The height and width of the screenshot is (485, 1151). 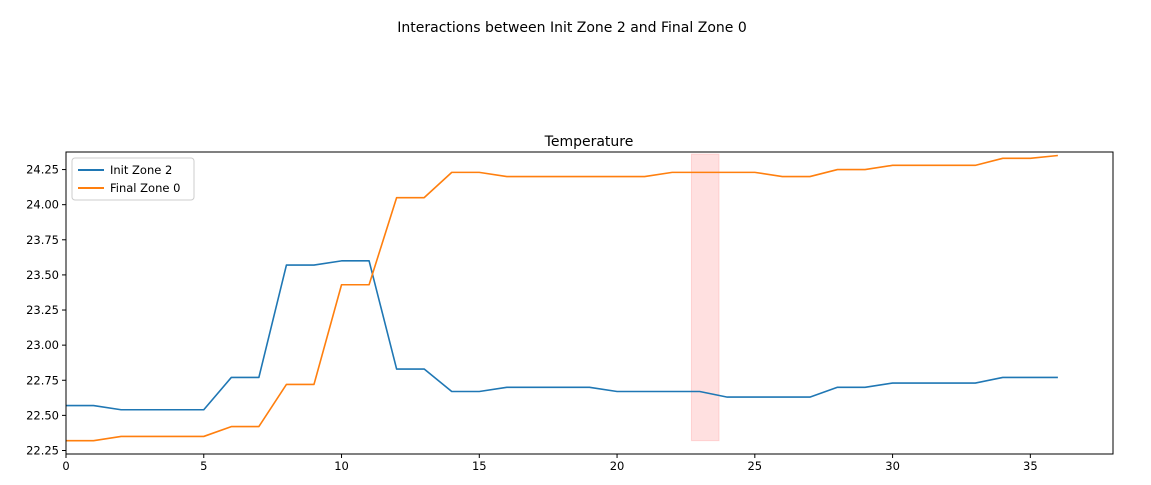 What do you see at coordinates (42, 415) in the screenshot?
I see `y-tick-label: 22.50` at bounding box center [42, 415].